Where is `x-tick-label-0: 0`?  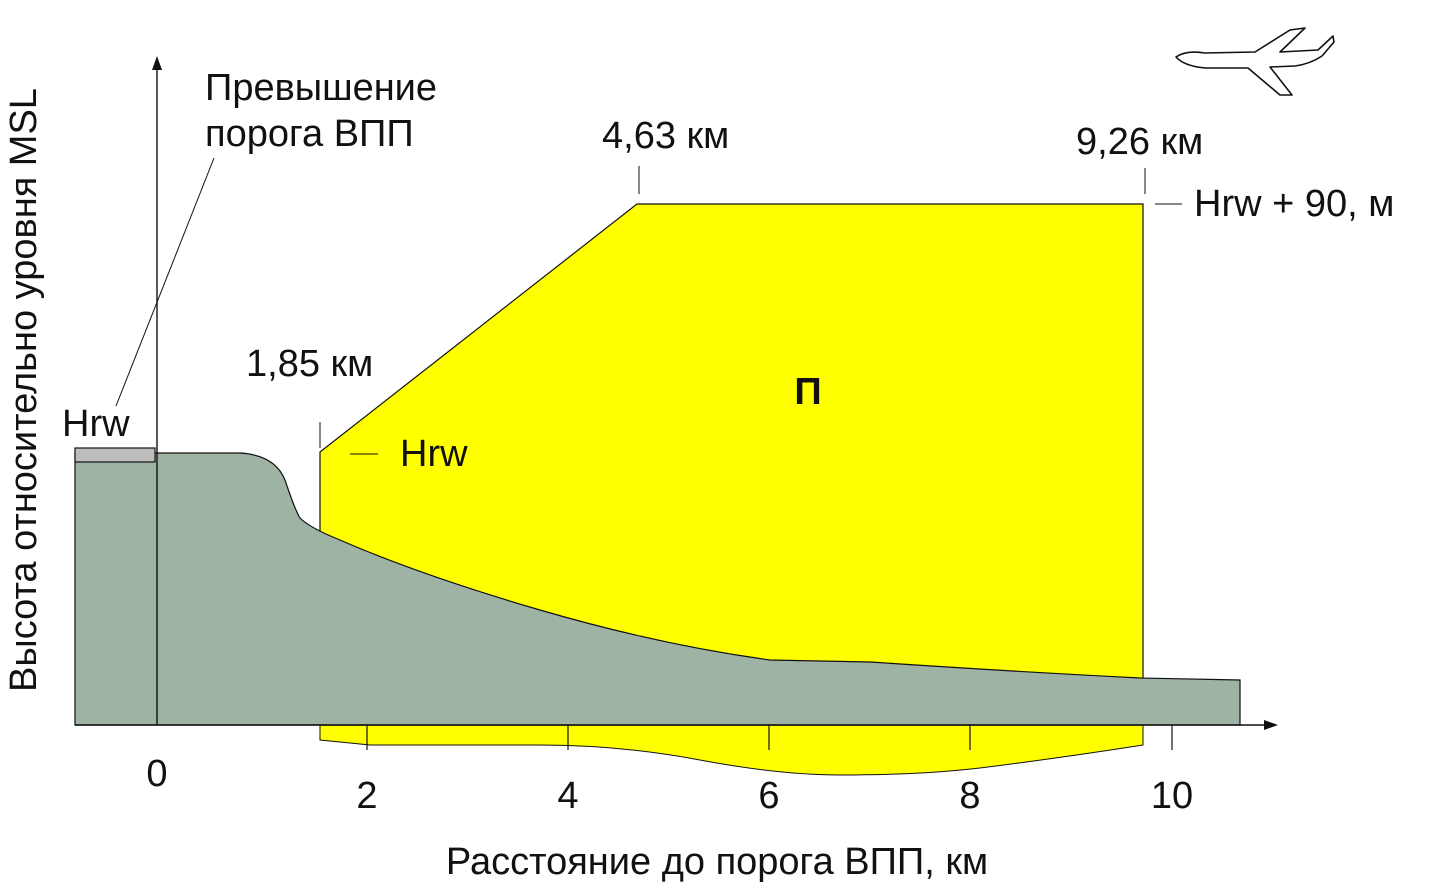
x-tick-label-0: 0 is located at coordinates (156, 774).